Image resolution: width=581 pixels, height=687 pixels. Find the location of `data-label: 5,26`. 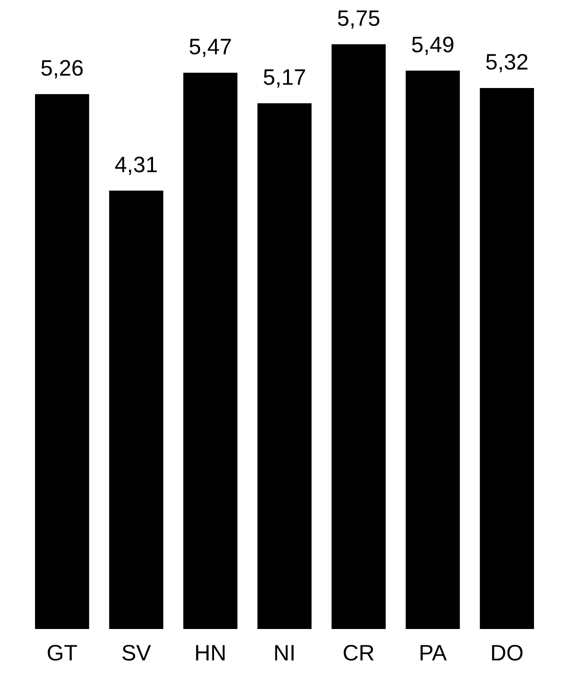

data-label: 5,26 is located at coordinates (62, 69).